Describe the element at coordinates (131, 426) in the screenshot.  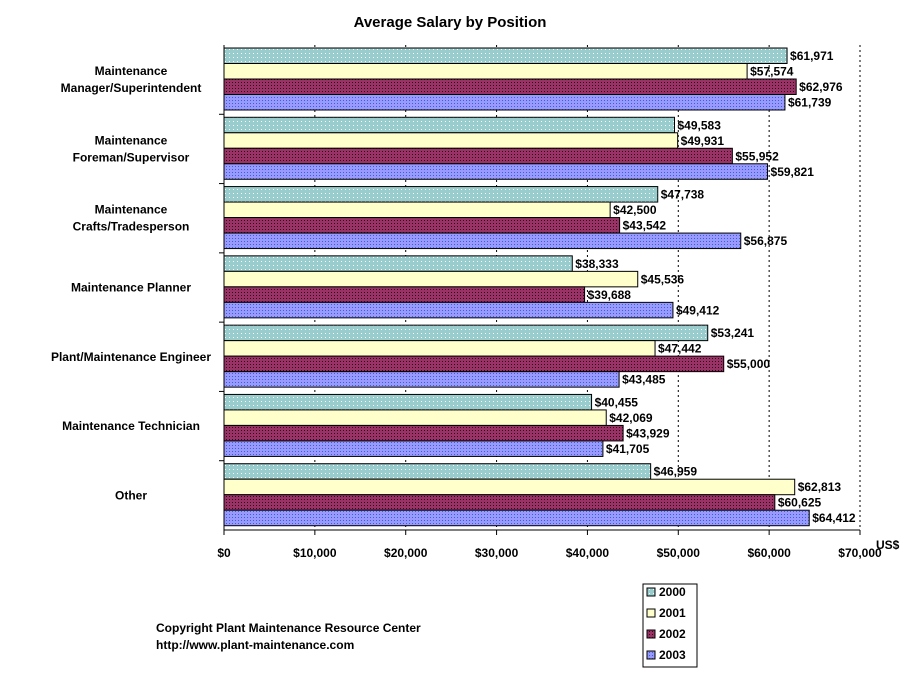
I see `category-label: Maintenance Technician` at that location.